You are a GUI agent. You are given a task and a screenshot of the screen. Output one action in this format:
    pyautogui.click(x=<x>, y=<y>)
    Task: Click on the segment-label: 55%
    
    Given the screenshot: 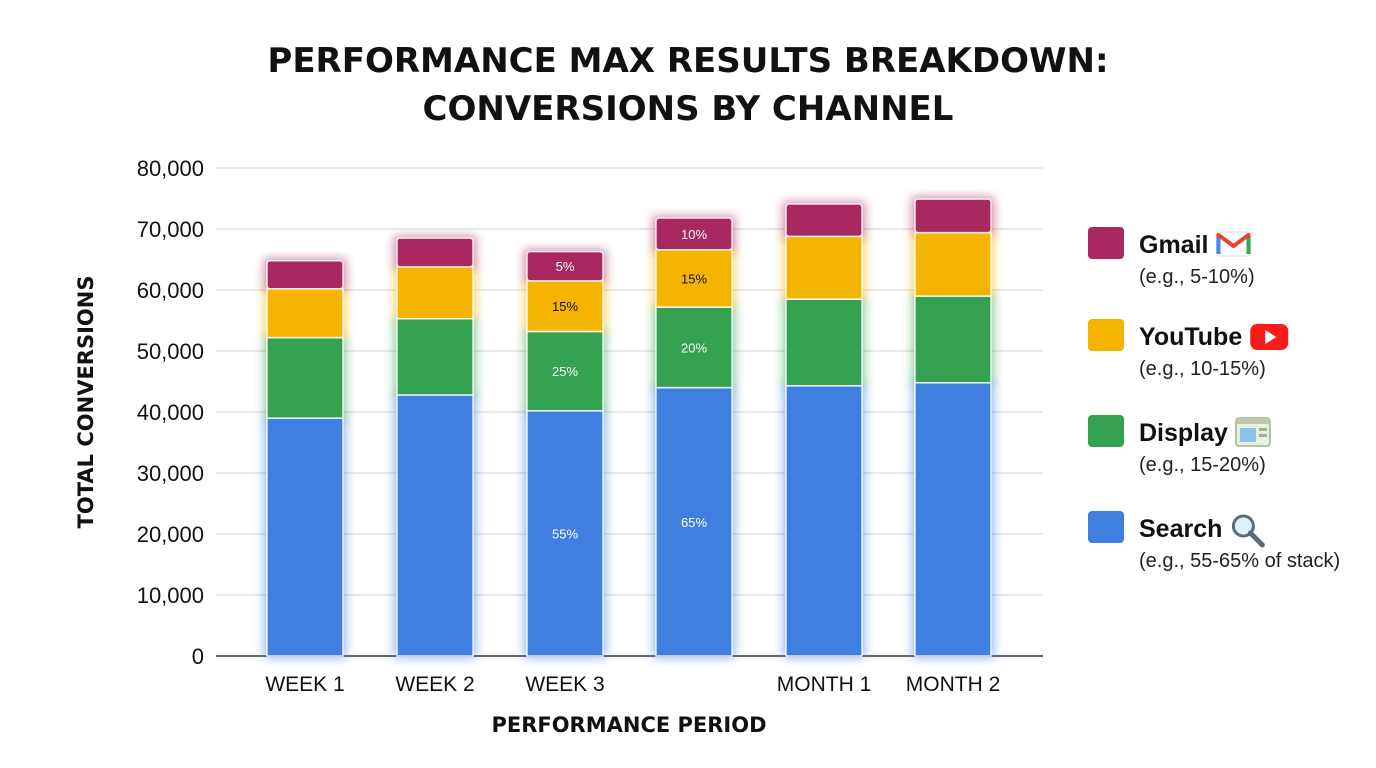 What is the action you would take?
    pyautogui.click(x=565, y=533)
    